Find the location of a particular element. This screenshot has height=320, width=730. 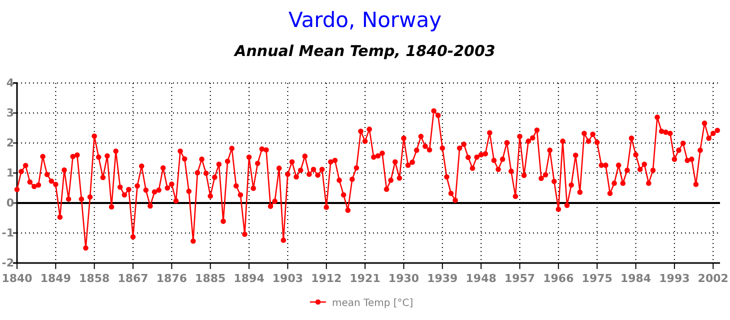

y-tick-label: -2 is located at coordinates (8, 263).